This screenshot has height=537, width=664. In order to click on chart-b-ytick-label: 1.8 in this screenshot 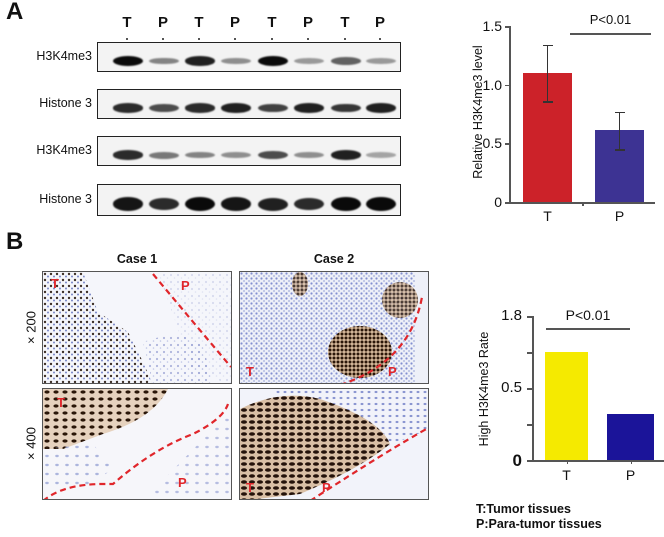, I will do `click(511, 315)`.